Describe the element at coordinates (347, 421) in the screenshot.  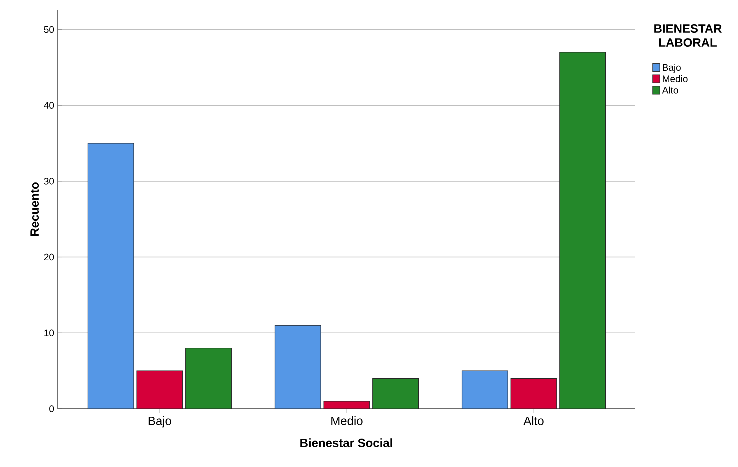
I see `x-tick-label: Medio` at that location.